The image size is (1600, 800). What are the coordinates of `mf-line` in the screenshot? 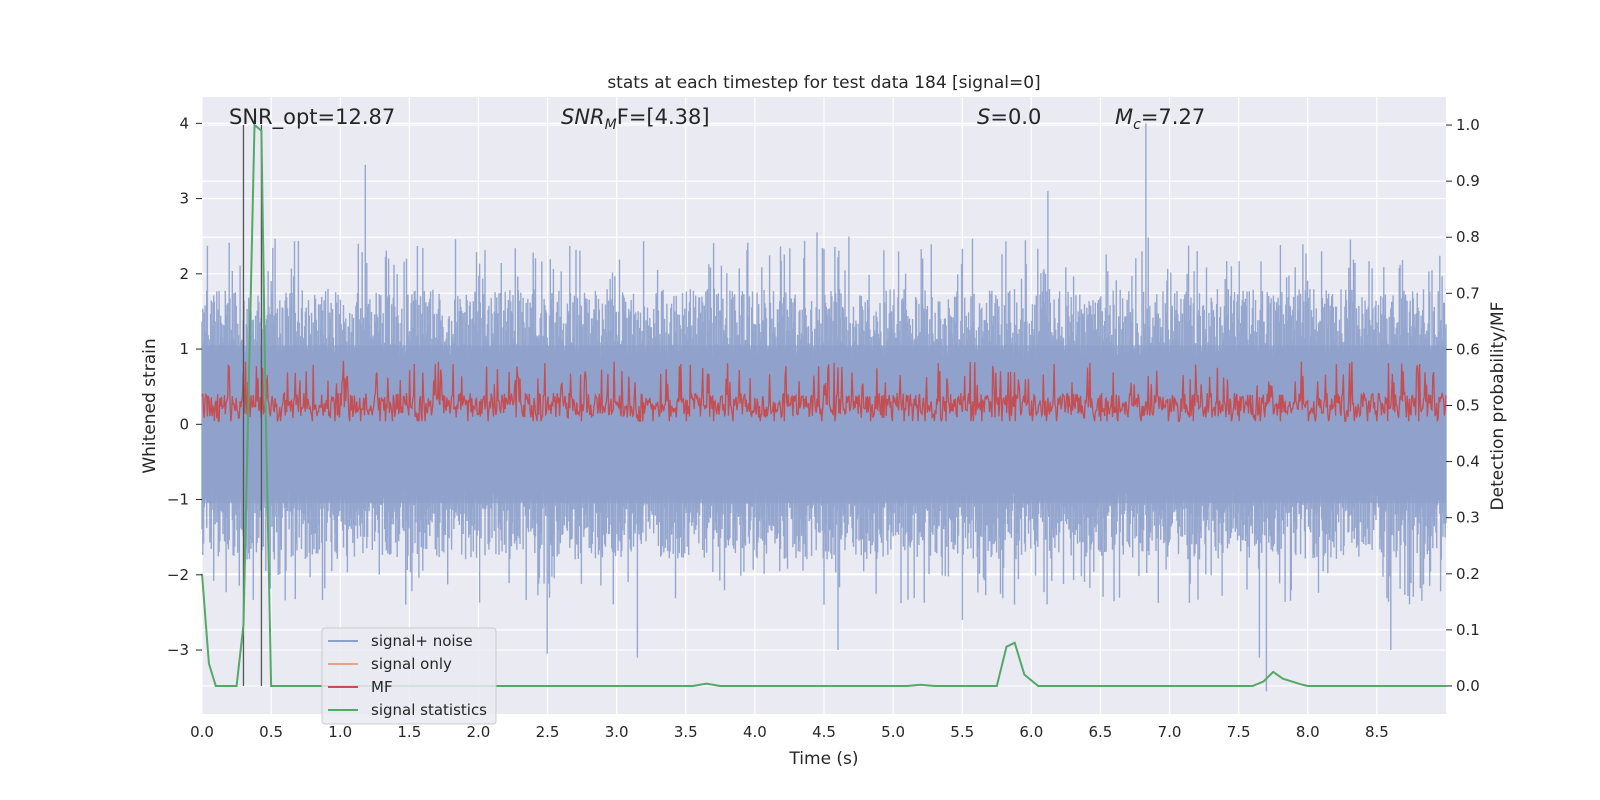 It's located at (824, 391).